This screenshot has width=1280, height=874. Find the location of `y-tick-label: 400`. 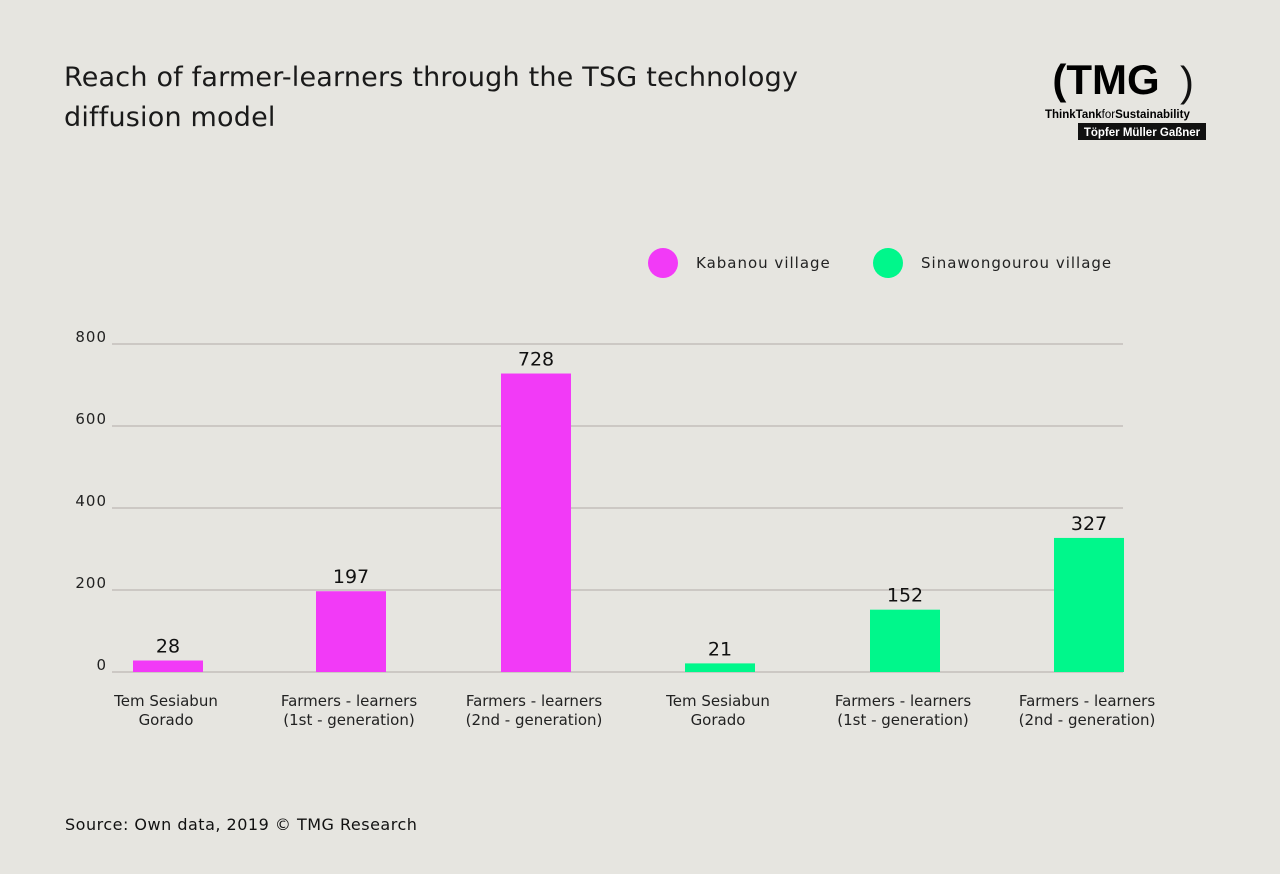

y-tick-label: 400 is located at coordinates (91, 501).